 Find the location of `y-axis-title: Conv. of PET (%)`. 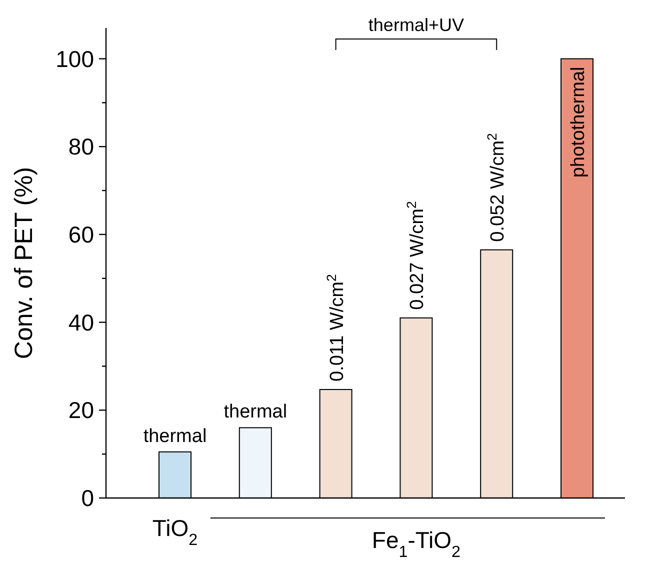

y-axis-title: Conv. of PET (%) is located at coordinates (24, 263).